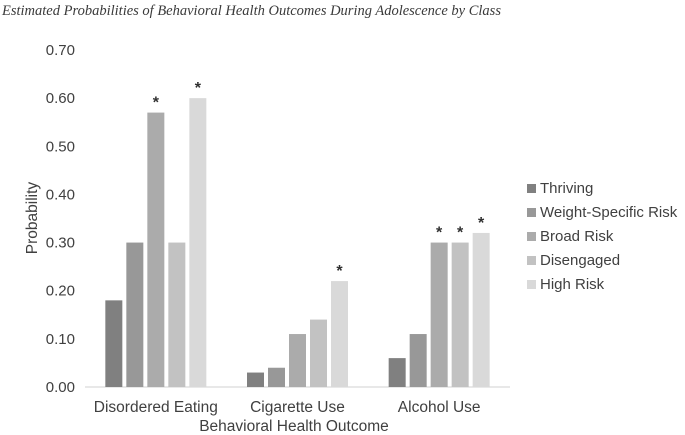 The width and height of the screenshot is (685, 435). What do you see at coordinates (60, 194) in the screenshot?
I see `y-tick-label: 0.40` at bounding box center [60, 194].